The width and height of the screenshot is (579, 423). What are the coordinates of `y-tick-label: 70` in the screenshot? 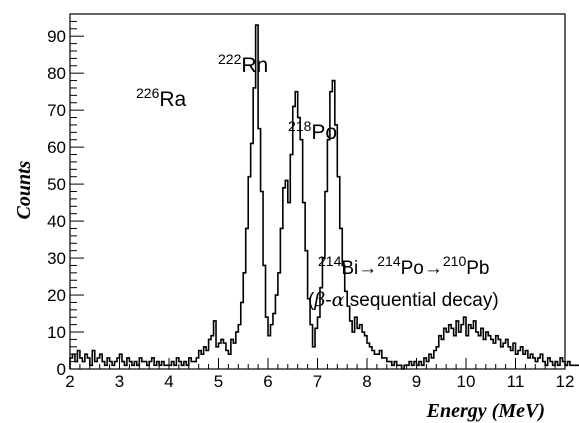 It's located at (56, 110).